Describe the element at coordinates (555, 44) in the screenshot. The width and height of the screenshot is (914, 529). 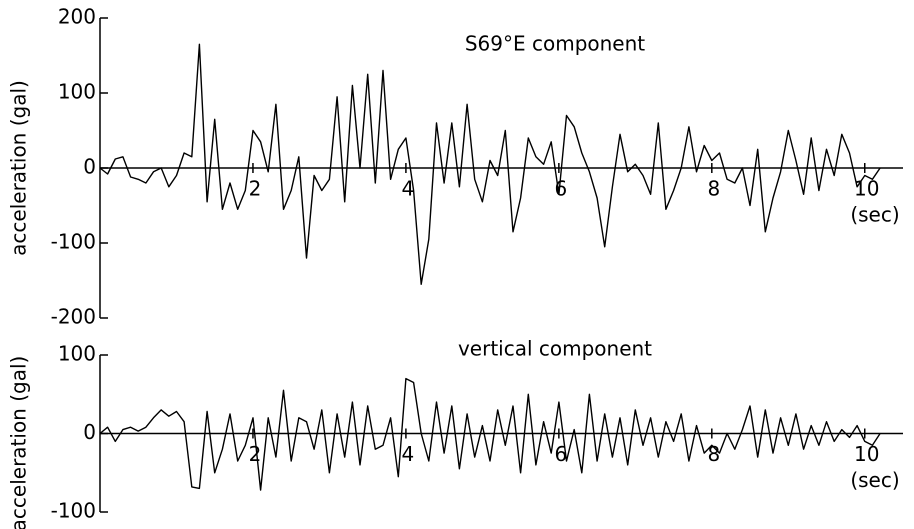
I see `component-label: S69°E component` at that location.